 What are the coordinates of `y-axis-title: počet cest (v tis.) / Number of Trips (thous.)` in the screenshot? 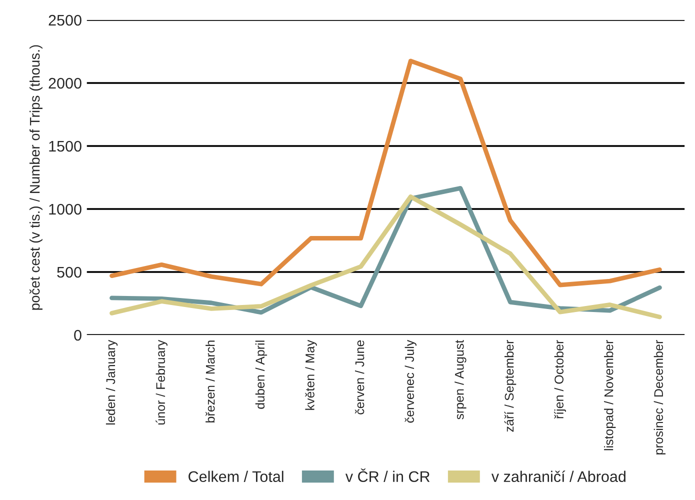 It's located at (35, 177).